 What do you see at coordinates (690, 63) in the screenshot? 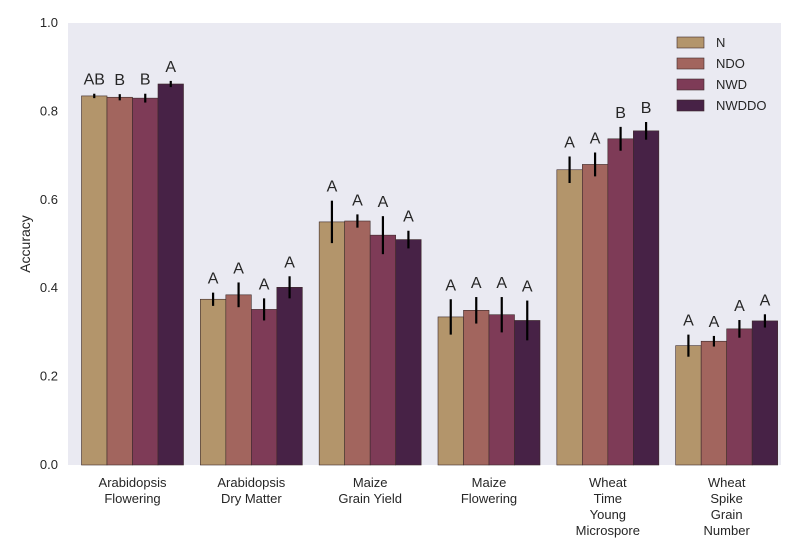
I see `legend-swatch-ndo` at bounding box center [690, 63].